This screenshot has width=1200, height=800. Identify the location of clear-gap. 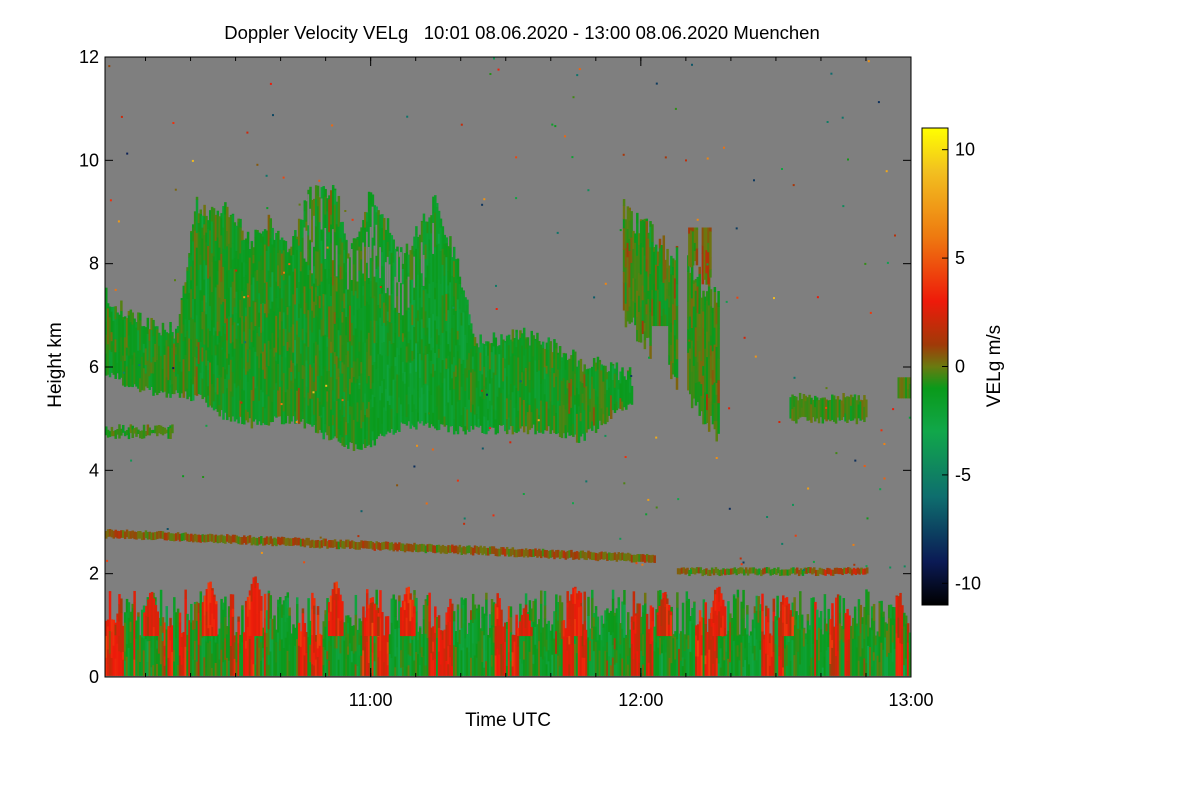
(395, 292).